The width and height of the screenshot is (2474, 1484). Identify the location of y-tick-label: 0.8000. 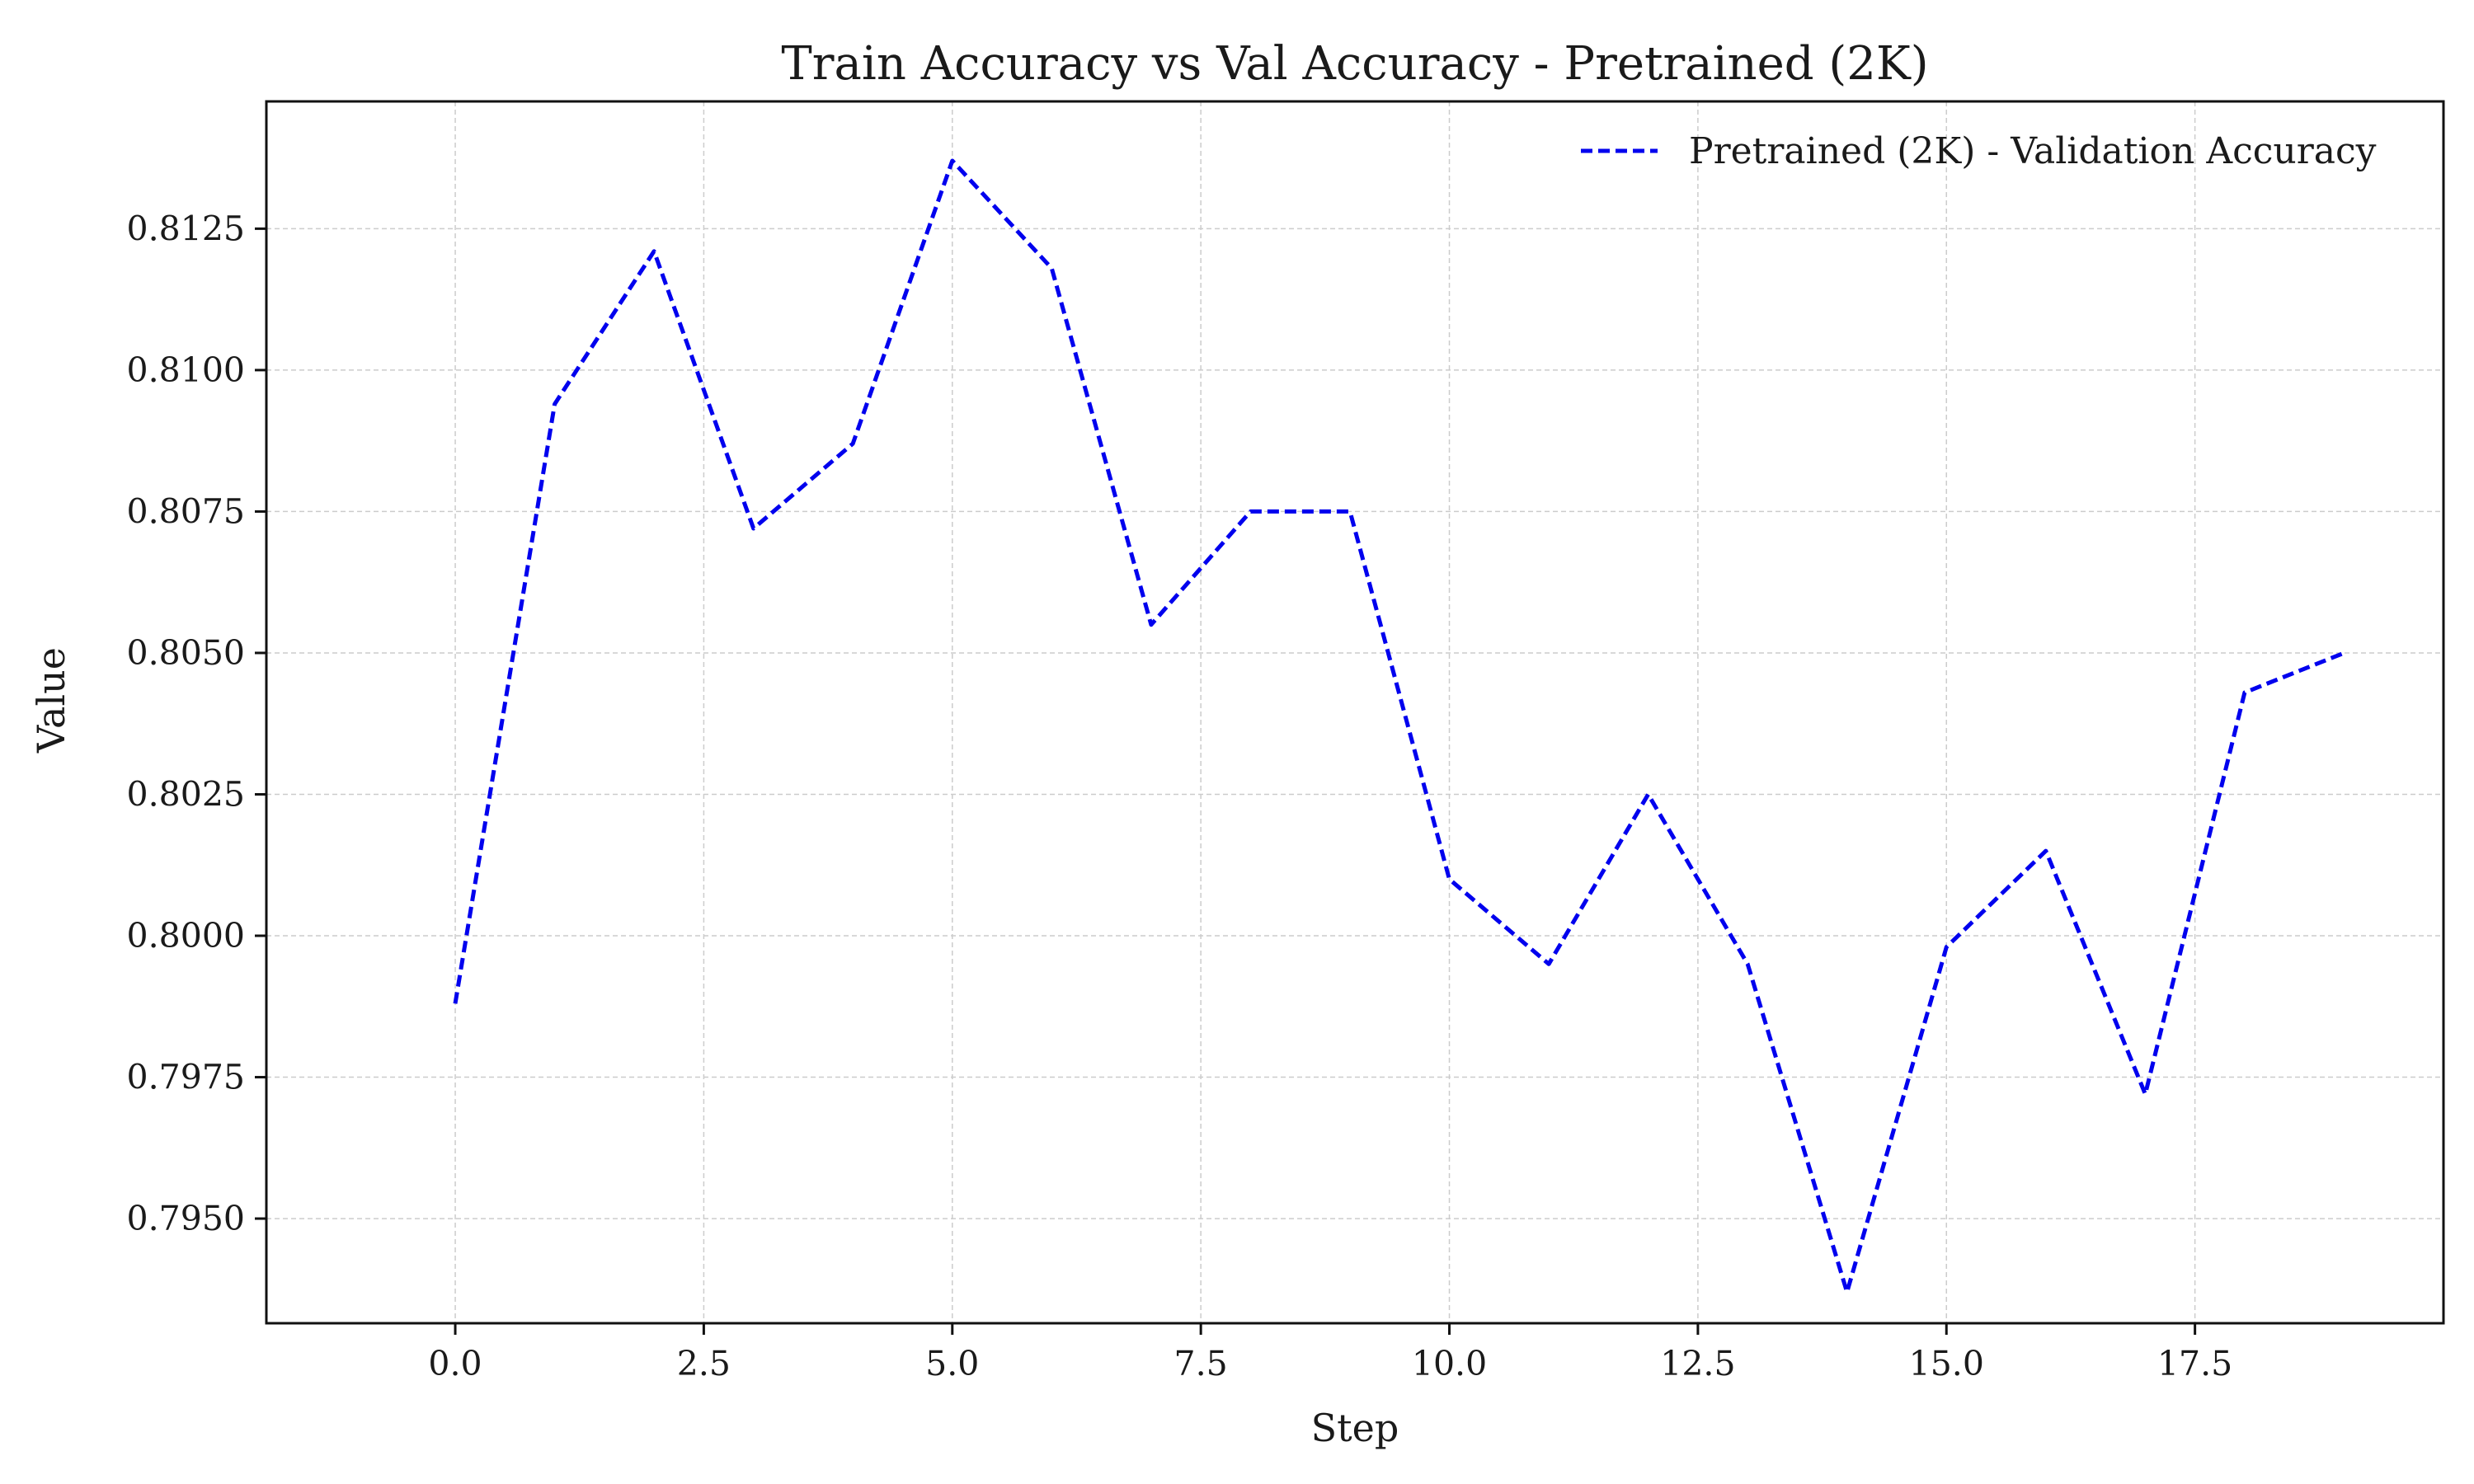
(186, 936).